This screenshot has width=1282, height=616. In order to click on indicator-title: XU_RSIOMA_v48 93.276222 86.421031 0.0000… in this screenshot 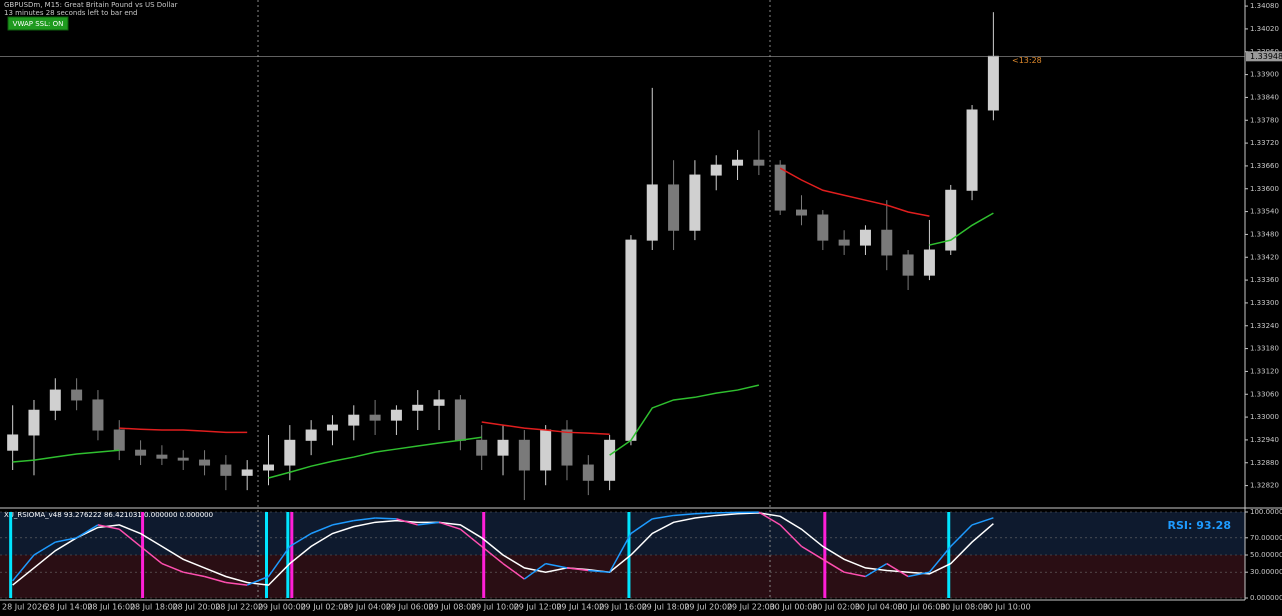, I will do `click(108, 515)`.